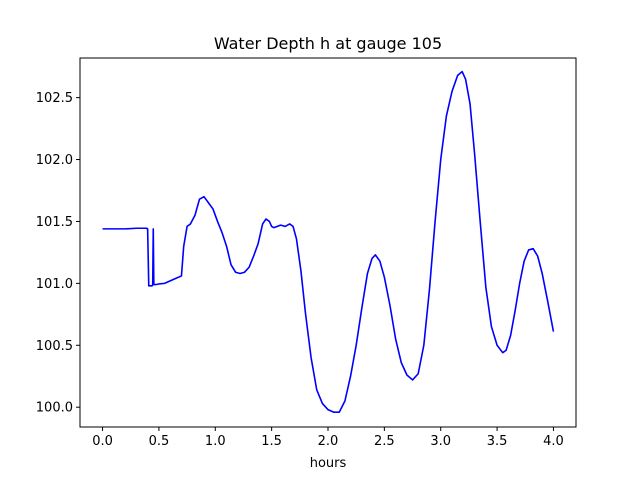 Image resolution: width=640 pixels, height=480 pixels. I want to click on y-tick-label: 101.5, so click(54, 222).